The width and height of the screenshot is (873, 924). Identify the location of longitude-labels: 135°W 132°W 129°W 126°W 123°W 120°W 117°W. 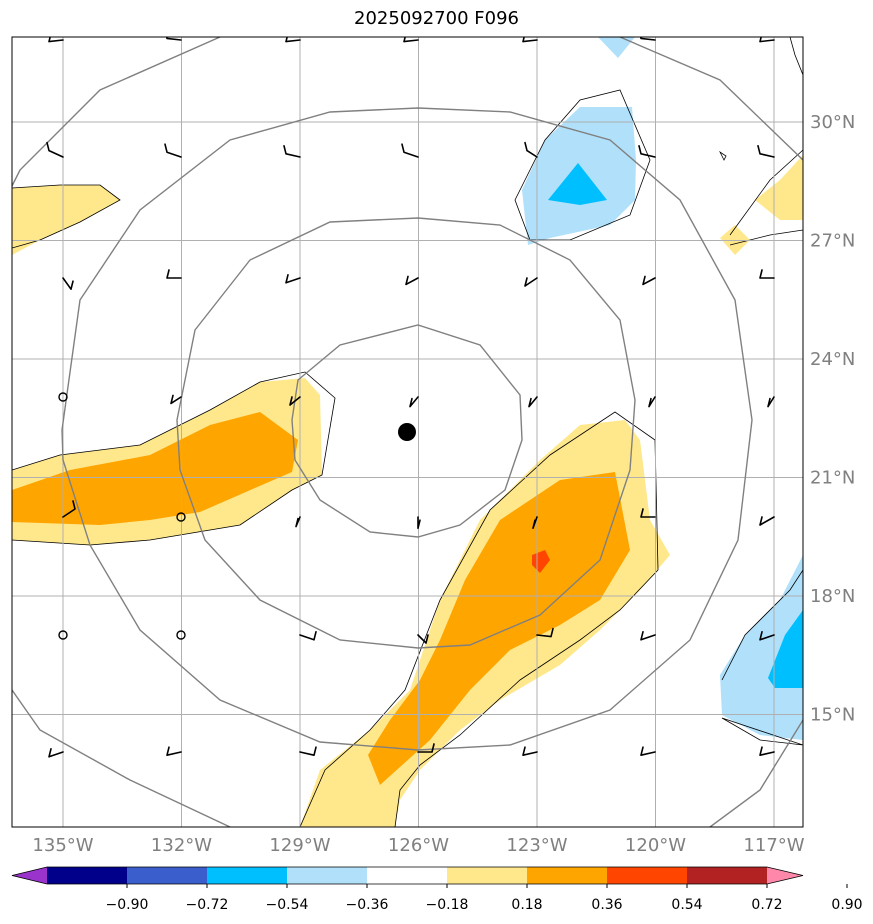
(418, 845).